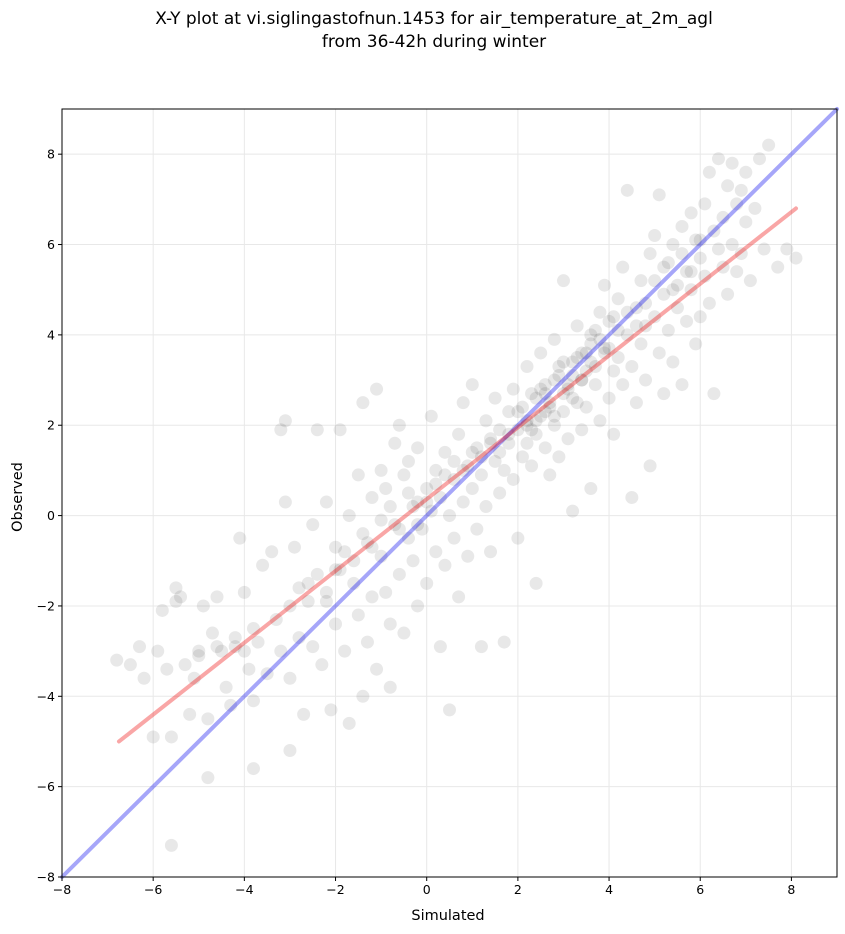 Image resolution: width=845 pixels, height=934 pixels. What do you see at coordinates (335, 889) in the screenshot?
I see `x-tick-label: −2` at bounding box center [335, 889].